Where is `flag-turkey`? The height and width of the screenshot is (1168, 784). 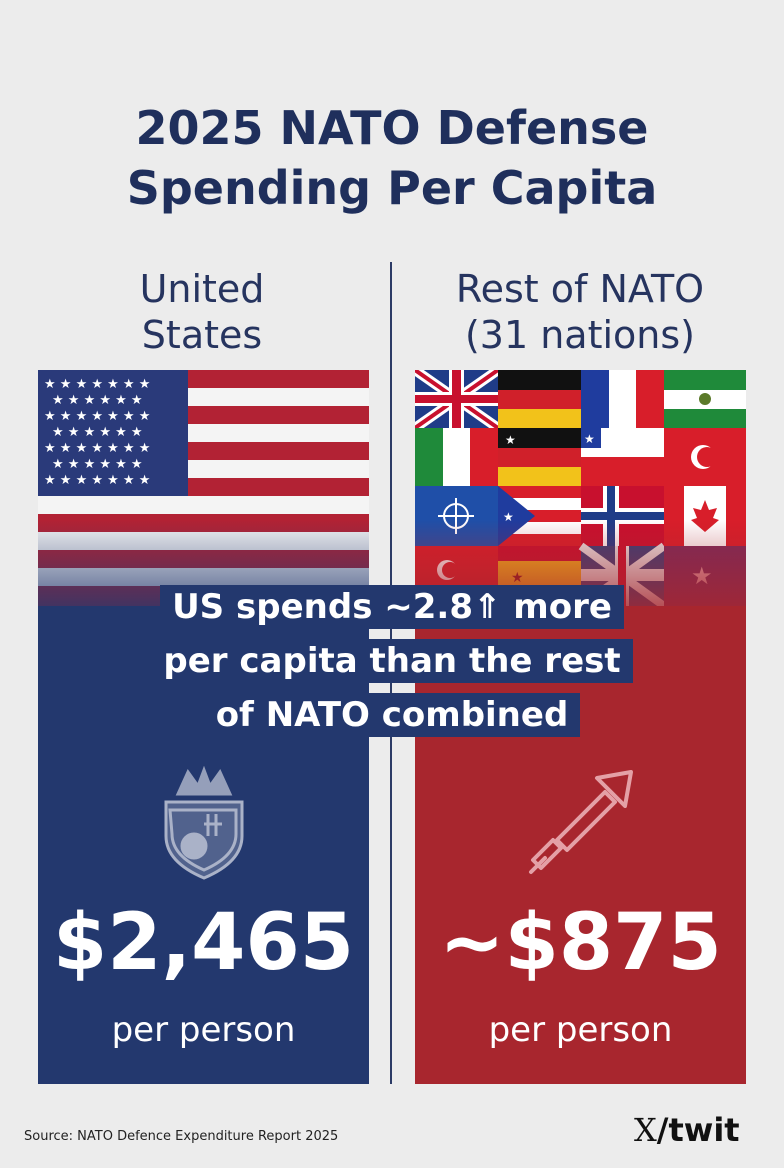
flag-turkey is located at coordinates (705, 457).